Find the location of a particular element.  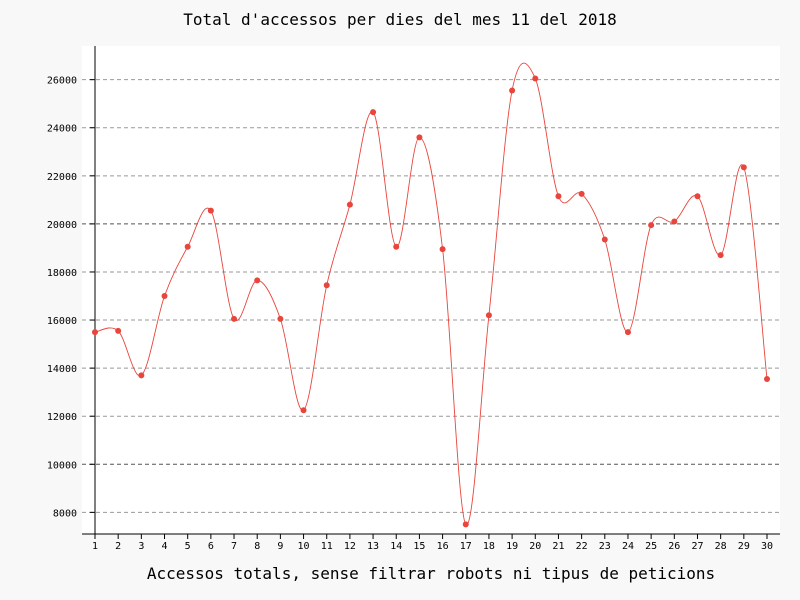

x-tick-label: 1 is located at coordinates (95, 546).